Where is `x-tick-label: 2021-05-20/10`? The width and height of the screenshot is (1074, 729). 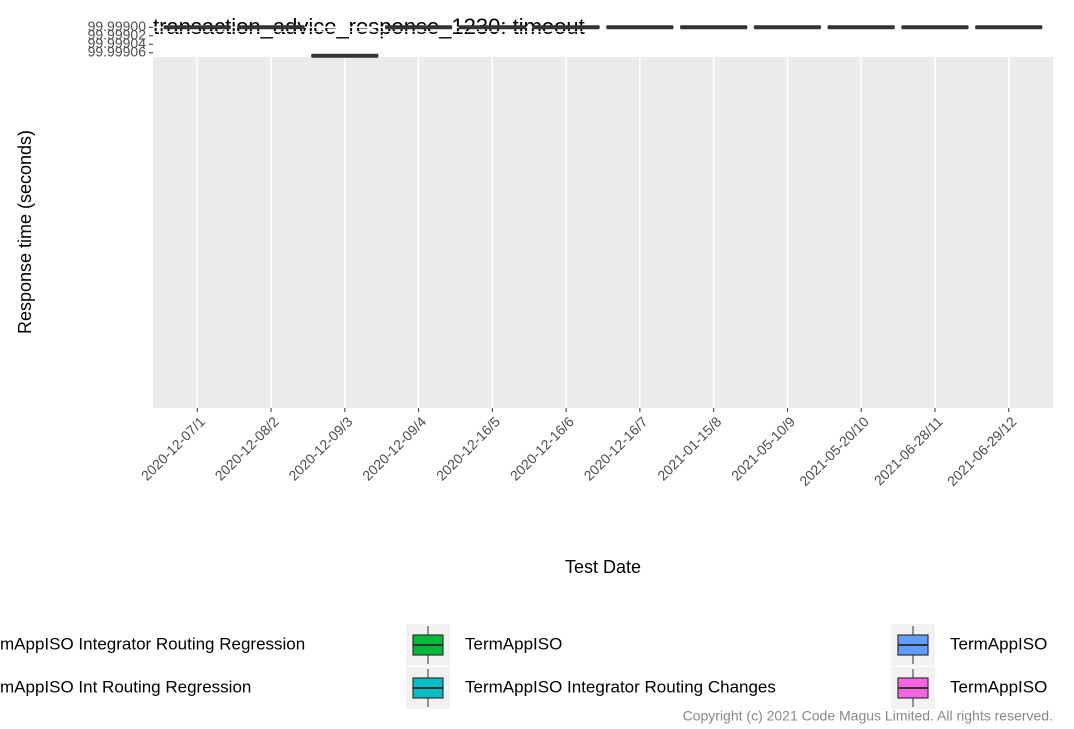
x-tick-label: 2021-05-20/10 is located at coordinates (834, 451).